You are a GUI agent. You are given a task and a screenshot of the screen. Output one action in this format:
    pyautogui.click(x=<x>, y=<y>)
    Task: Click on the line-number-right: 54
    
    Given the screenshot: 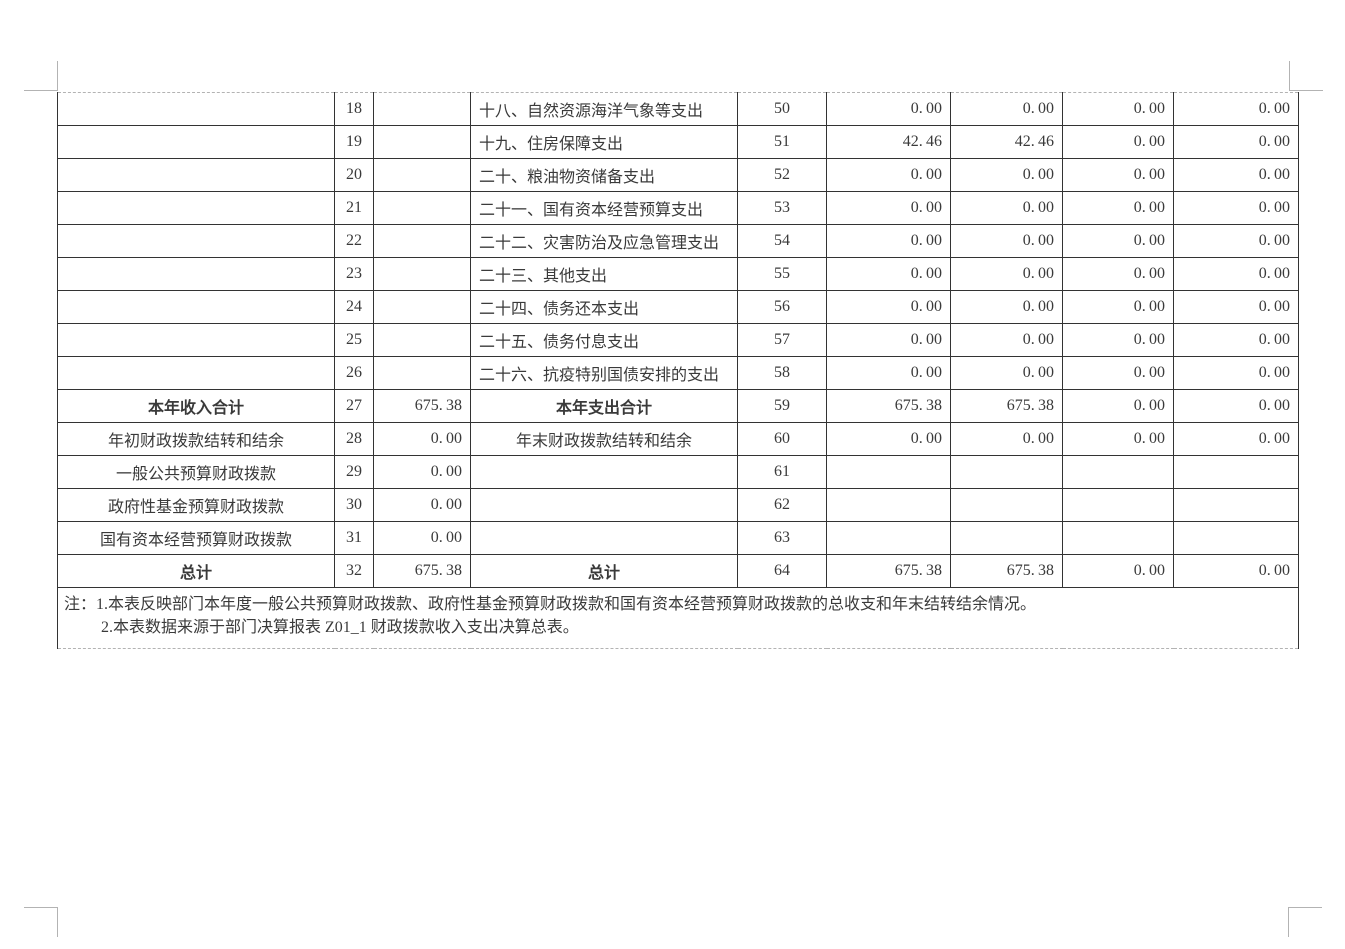 What is the action you would take?
    pyautogui.click(x=782, y=241)
    